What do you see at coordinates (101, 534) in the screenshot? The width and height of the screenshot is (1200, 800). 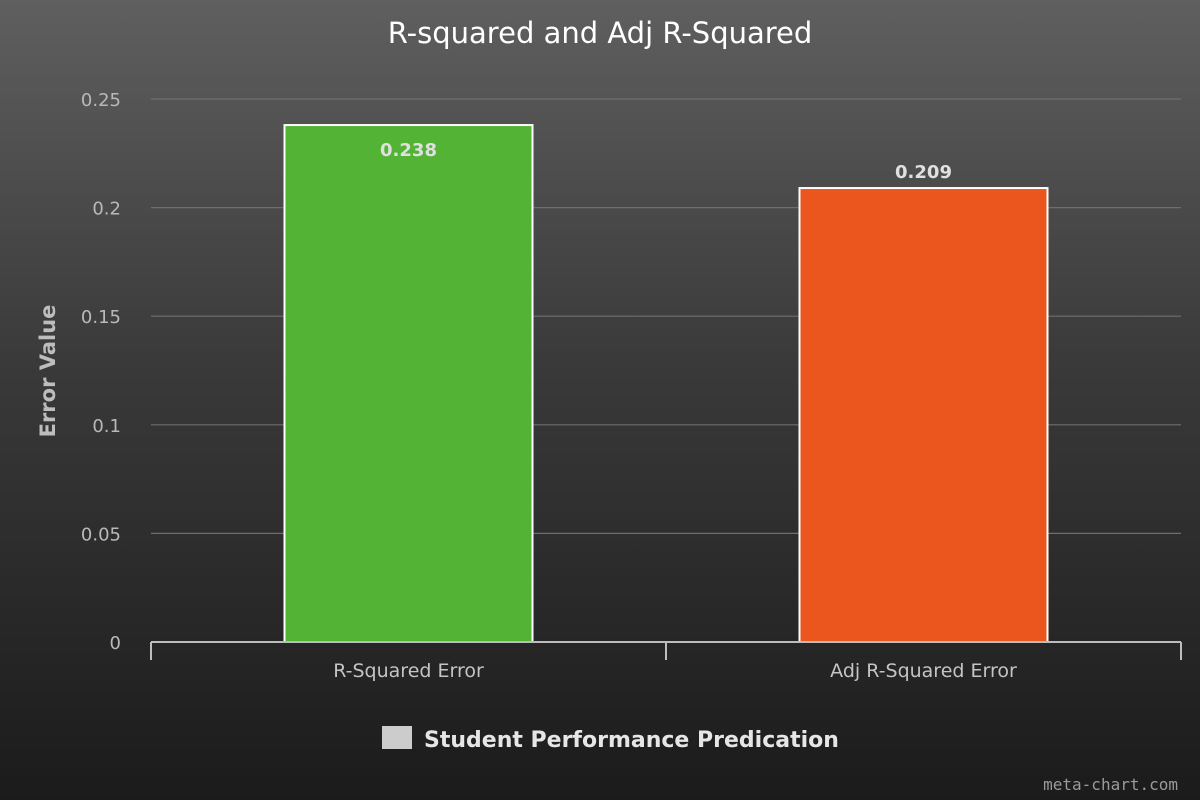 I see `y-tick-label: 0.05` at bounding box center [101, 534].